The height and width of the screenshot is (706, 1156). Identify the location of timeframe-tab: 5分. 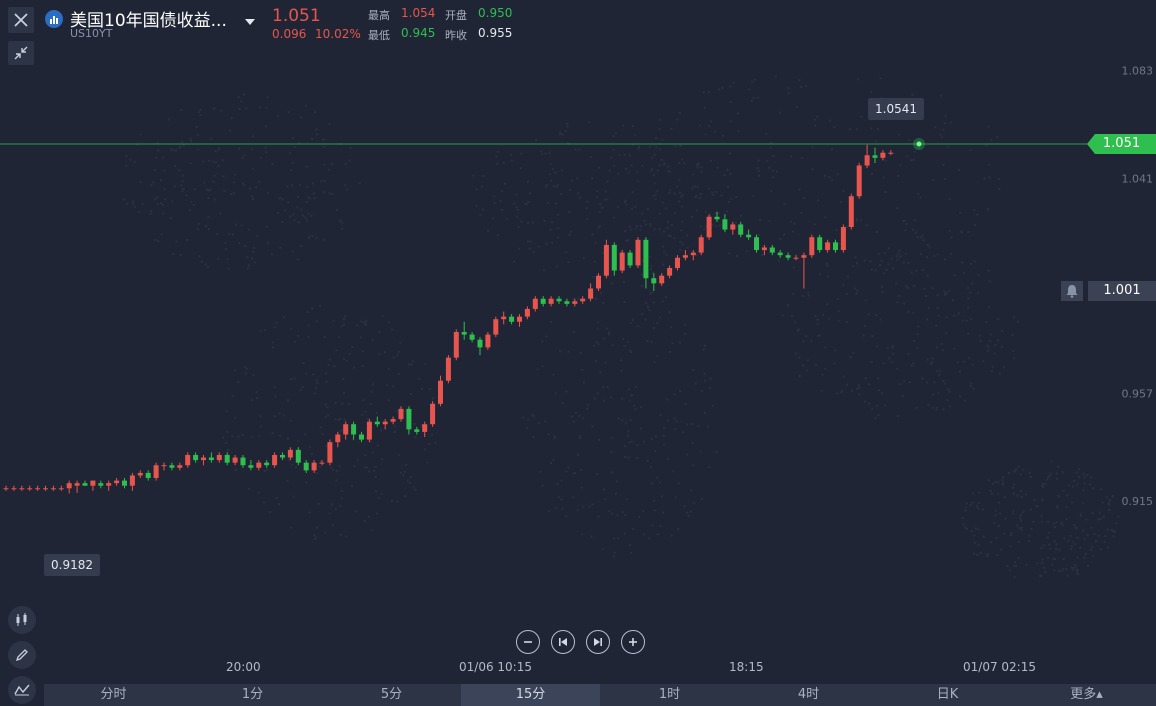
(391, 694).